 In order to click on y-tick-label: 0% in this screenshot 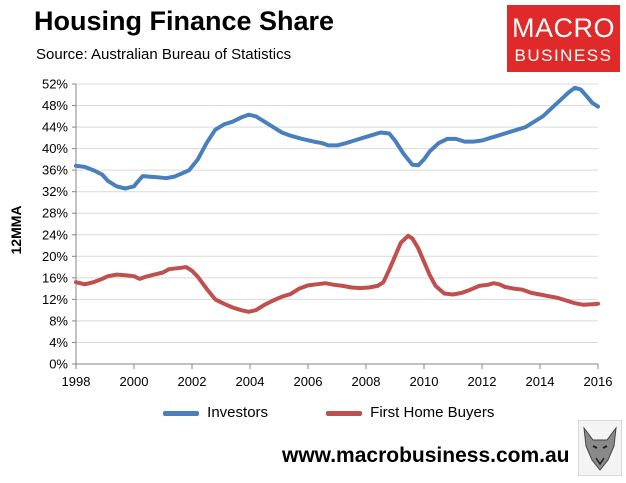, I will do `click(58, 364)`.